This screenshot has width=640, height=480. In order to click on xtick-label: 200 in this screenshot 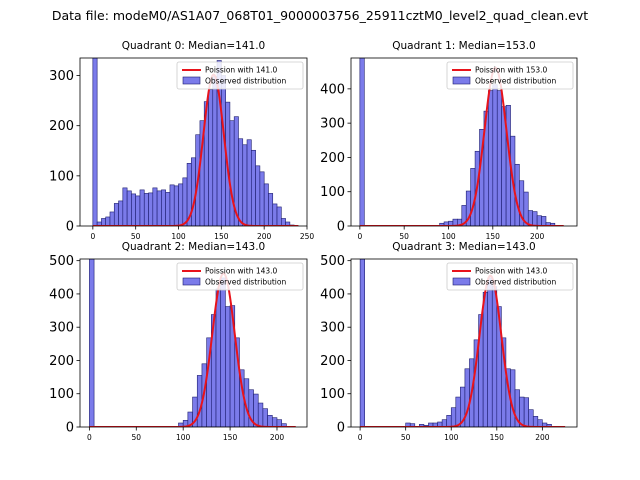, I will do `click(542, 437)`.